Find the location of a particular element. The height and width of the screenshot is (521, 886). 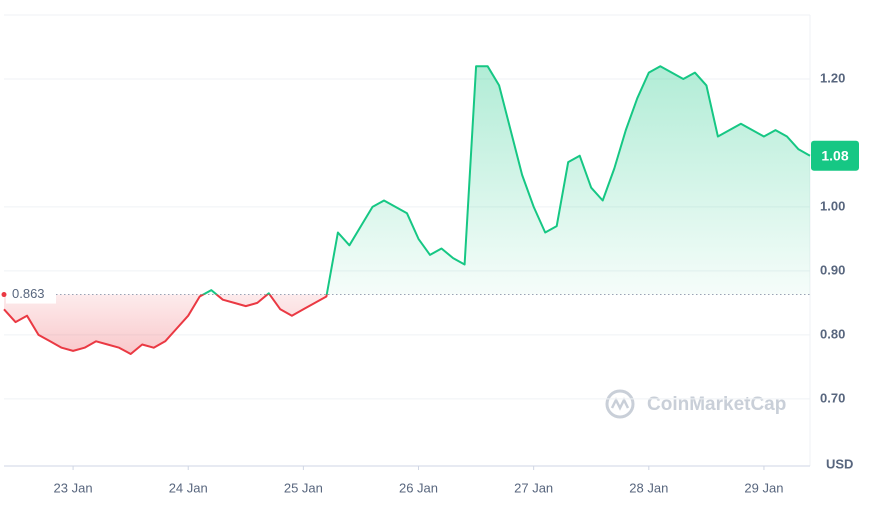

x-tick-label: 28 Jan is located at coordinates (648, 487).